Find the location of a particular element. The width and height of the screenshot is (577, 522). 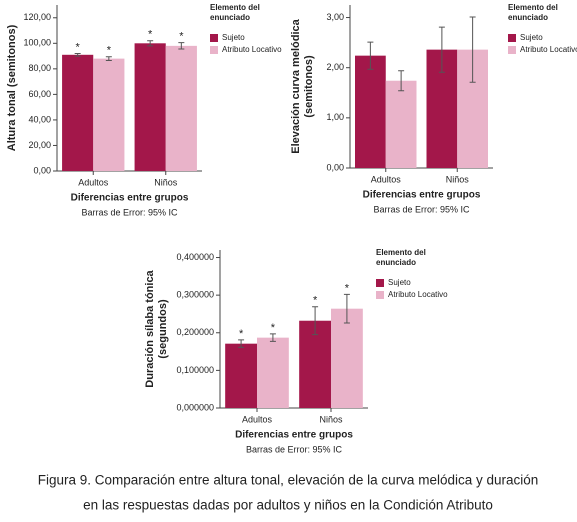

y-tick-label: 60,00 is located at coordinates (39, 94).